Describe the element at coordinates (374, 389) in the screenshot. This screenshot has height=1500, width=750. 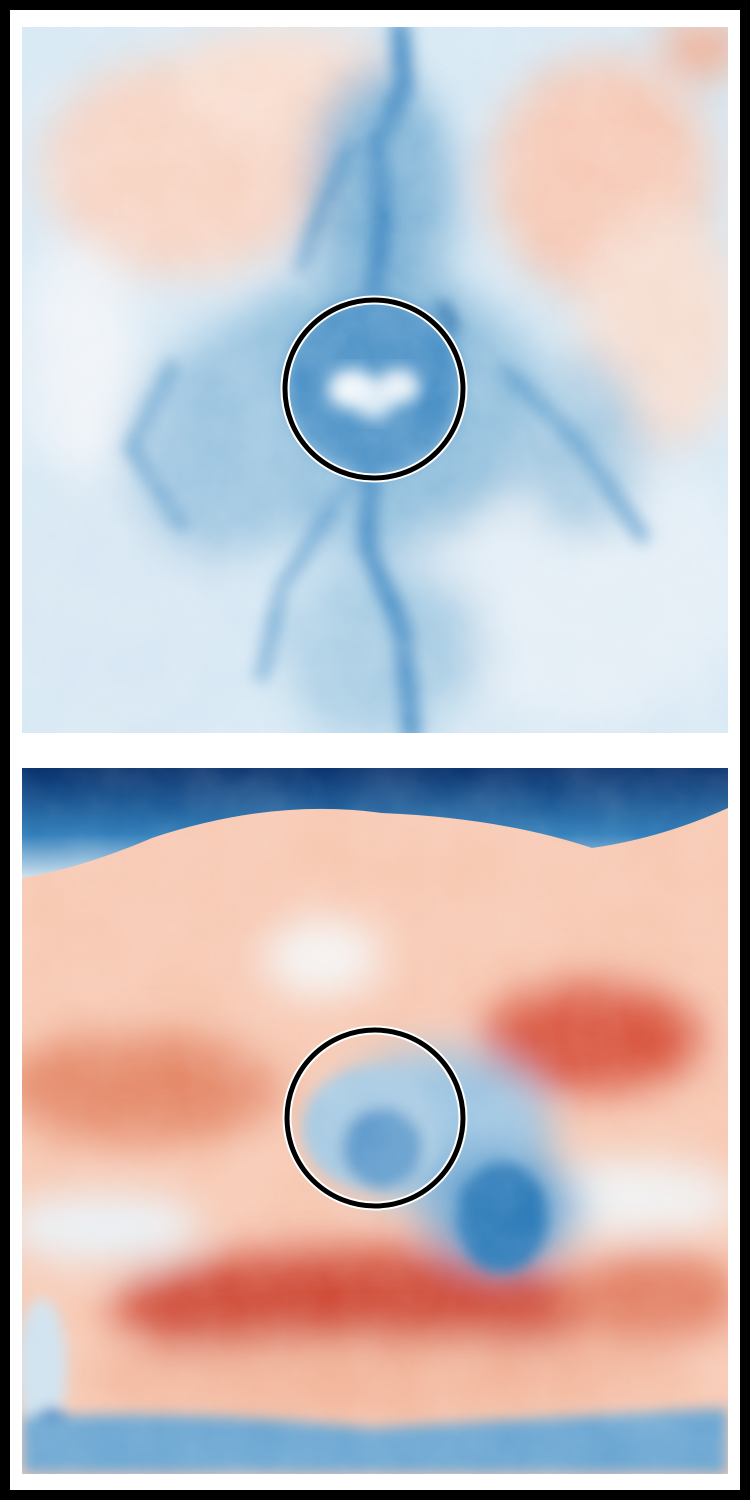
I see `top-highlight-circle` at that location.